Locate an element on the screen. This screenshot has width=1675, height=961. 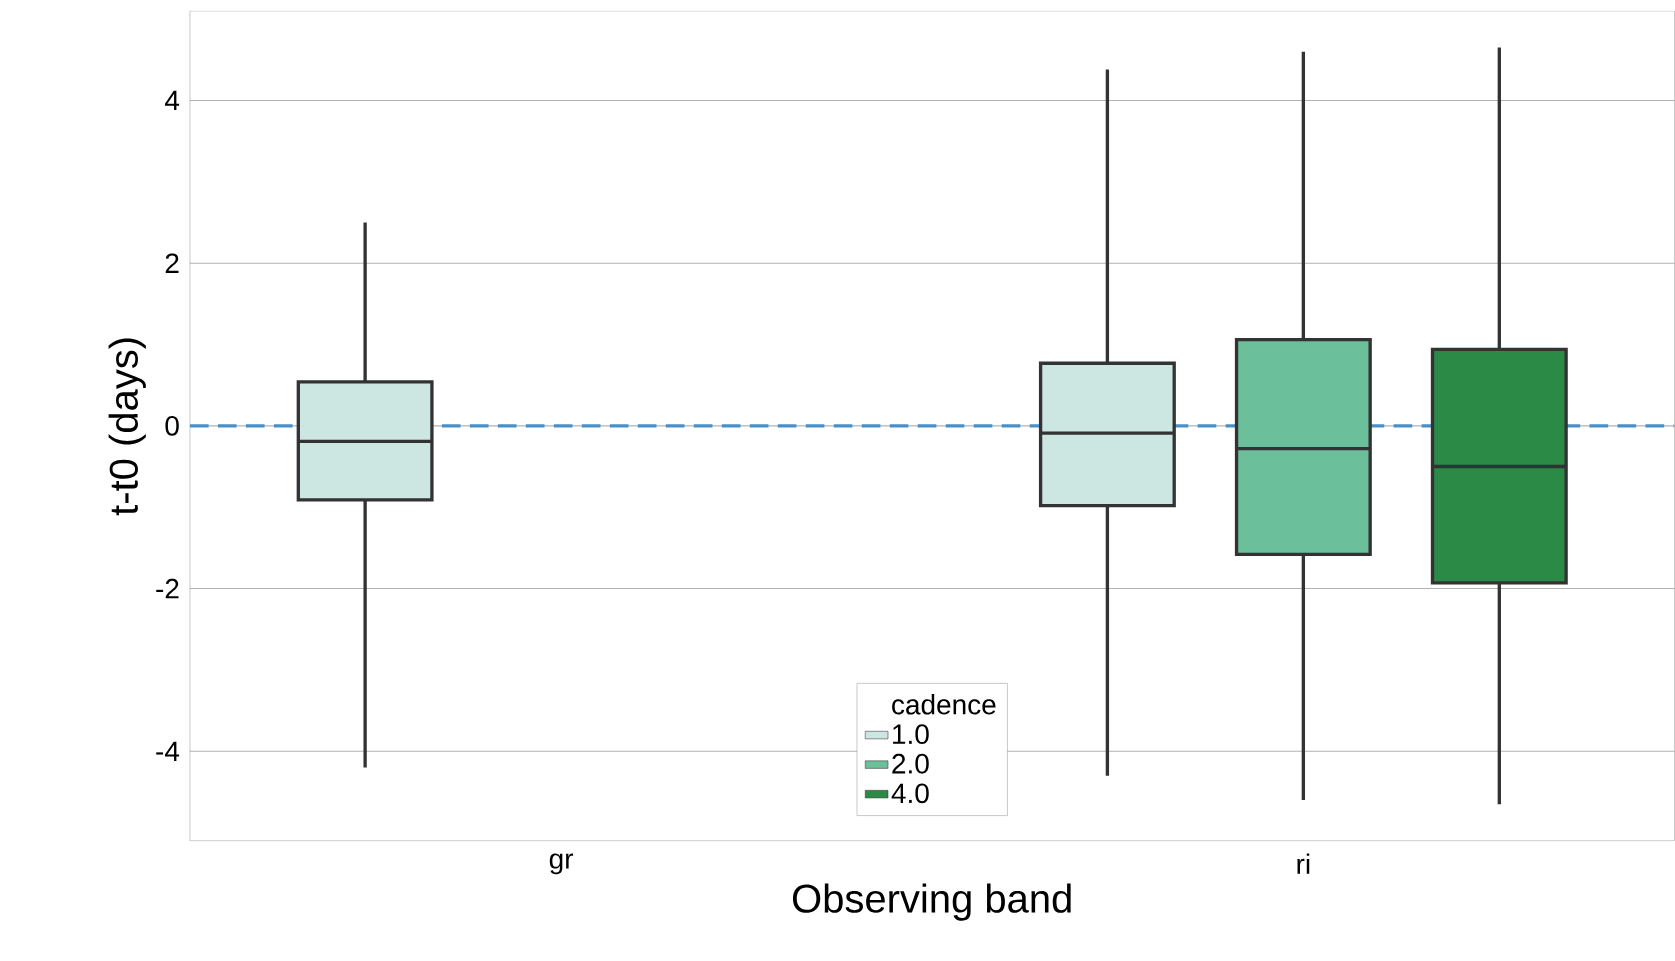
y-tick-label: 2 is located at coordinates (172, 263).